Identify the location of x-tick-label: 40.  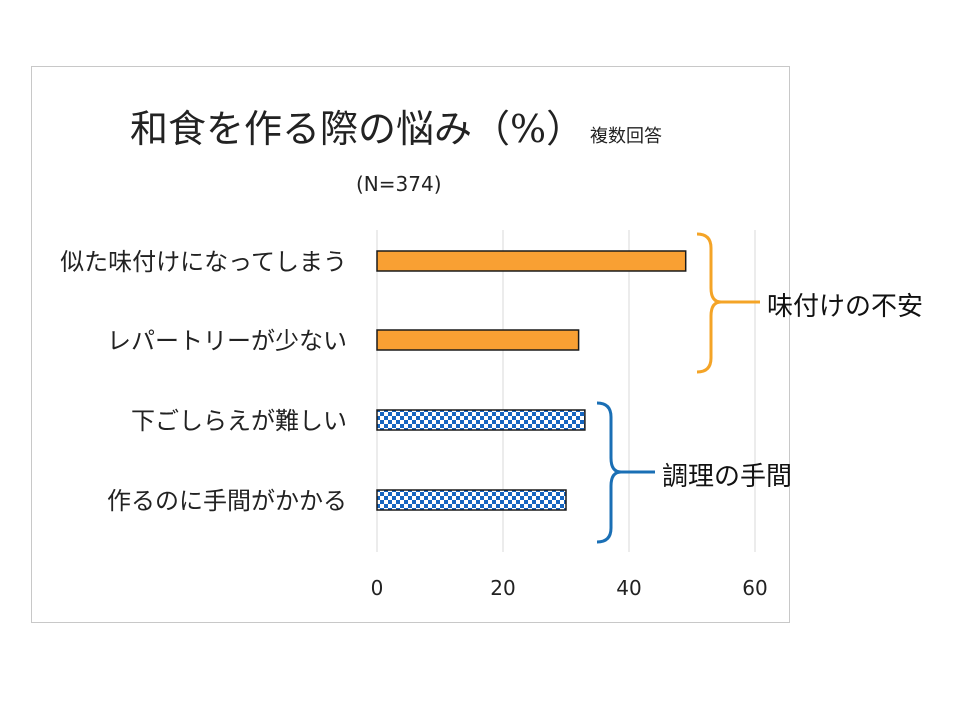
(628, 588).